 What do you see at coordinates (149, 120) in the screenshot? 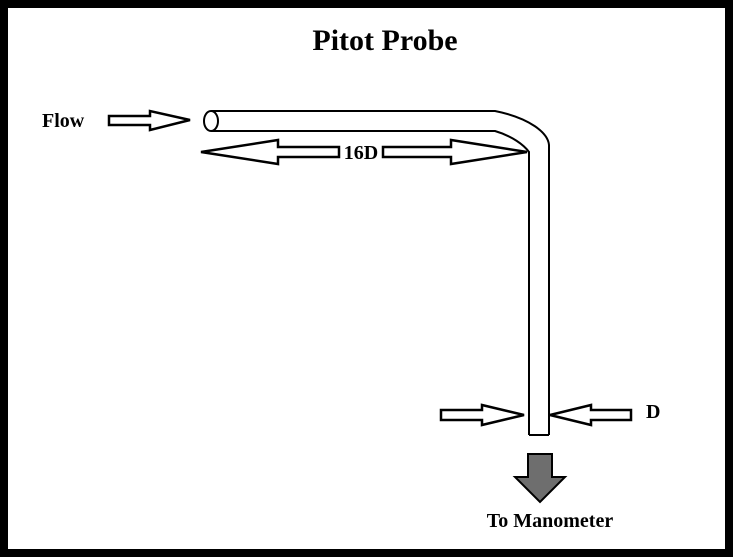
I see `flow-arrow-icon` at bounding box center [149, 120].